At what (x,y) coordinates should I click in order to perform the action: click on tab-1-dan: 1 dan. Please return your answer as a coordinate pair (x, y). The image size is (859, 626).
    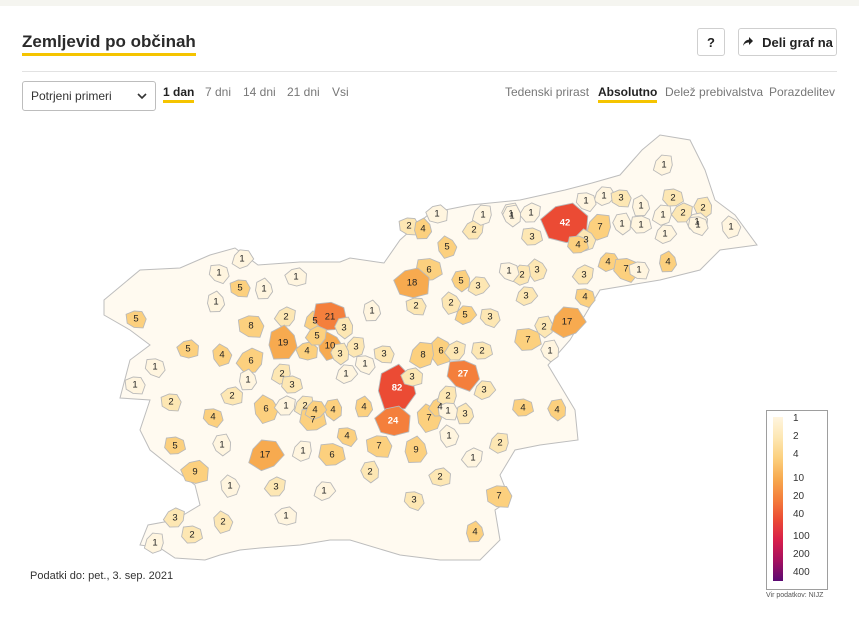
    Looking at the image, I should click on (179, 94).